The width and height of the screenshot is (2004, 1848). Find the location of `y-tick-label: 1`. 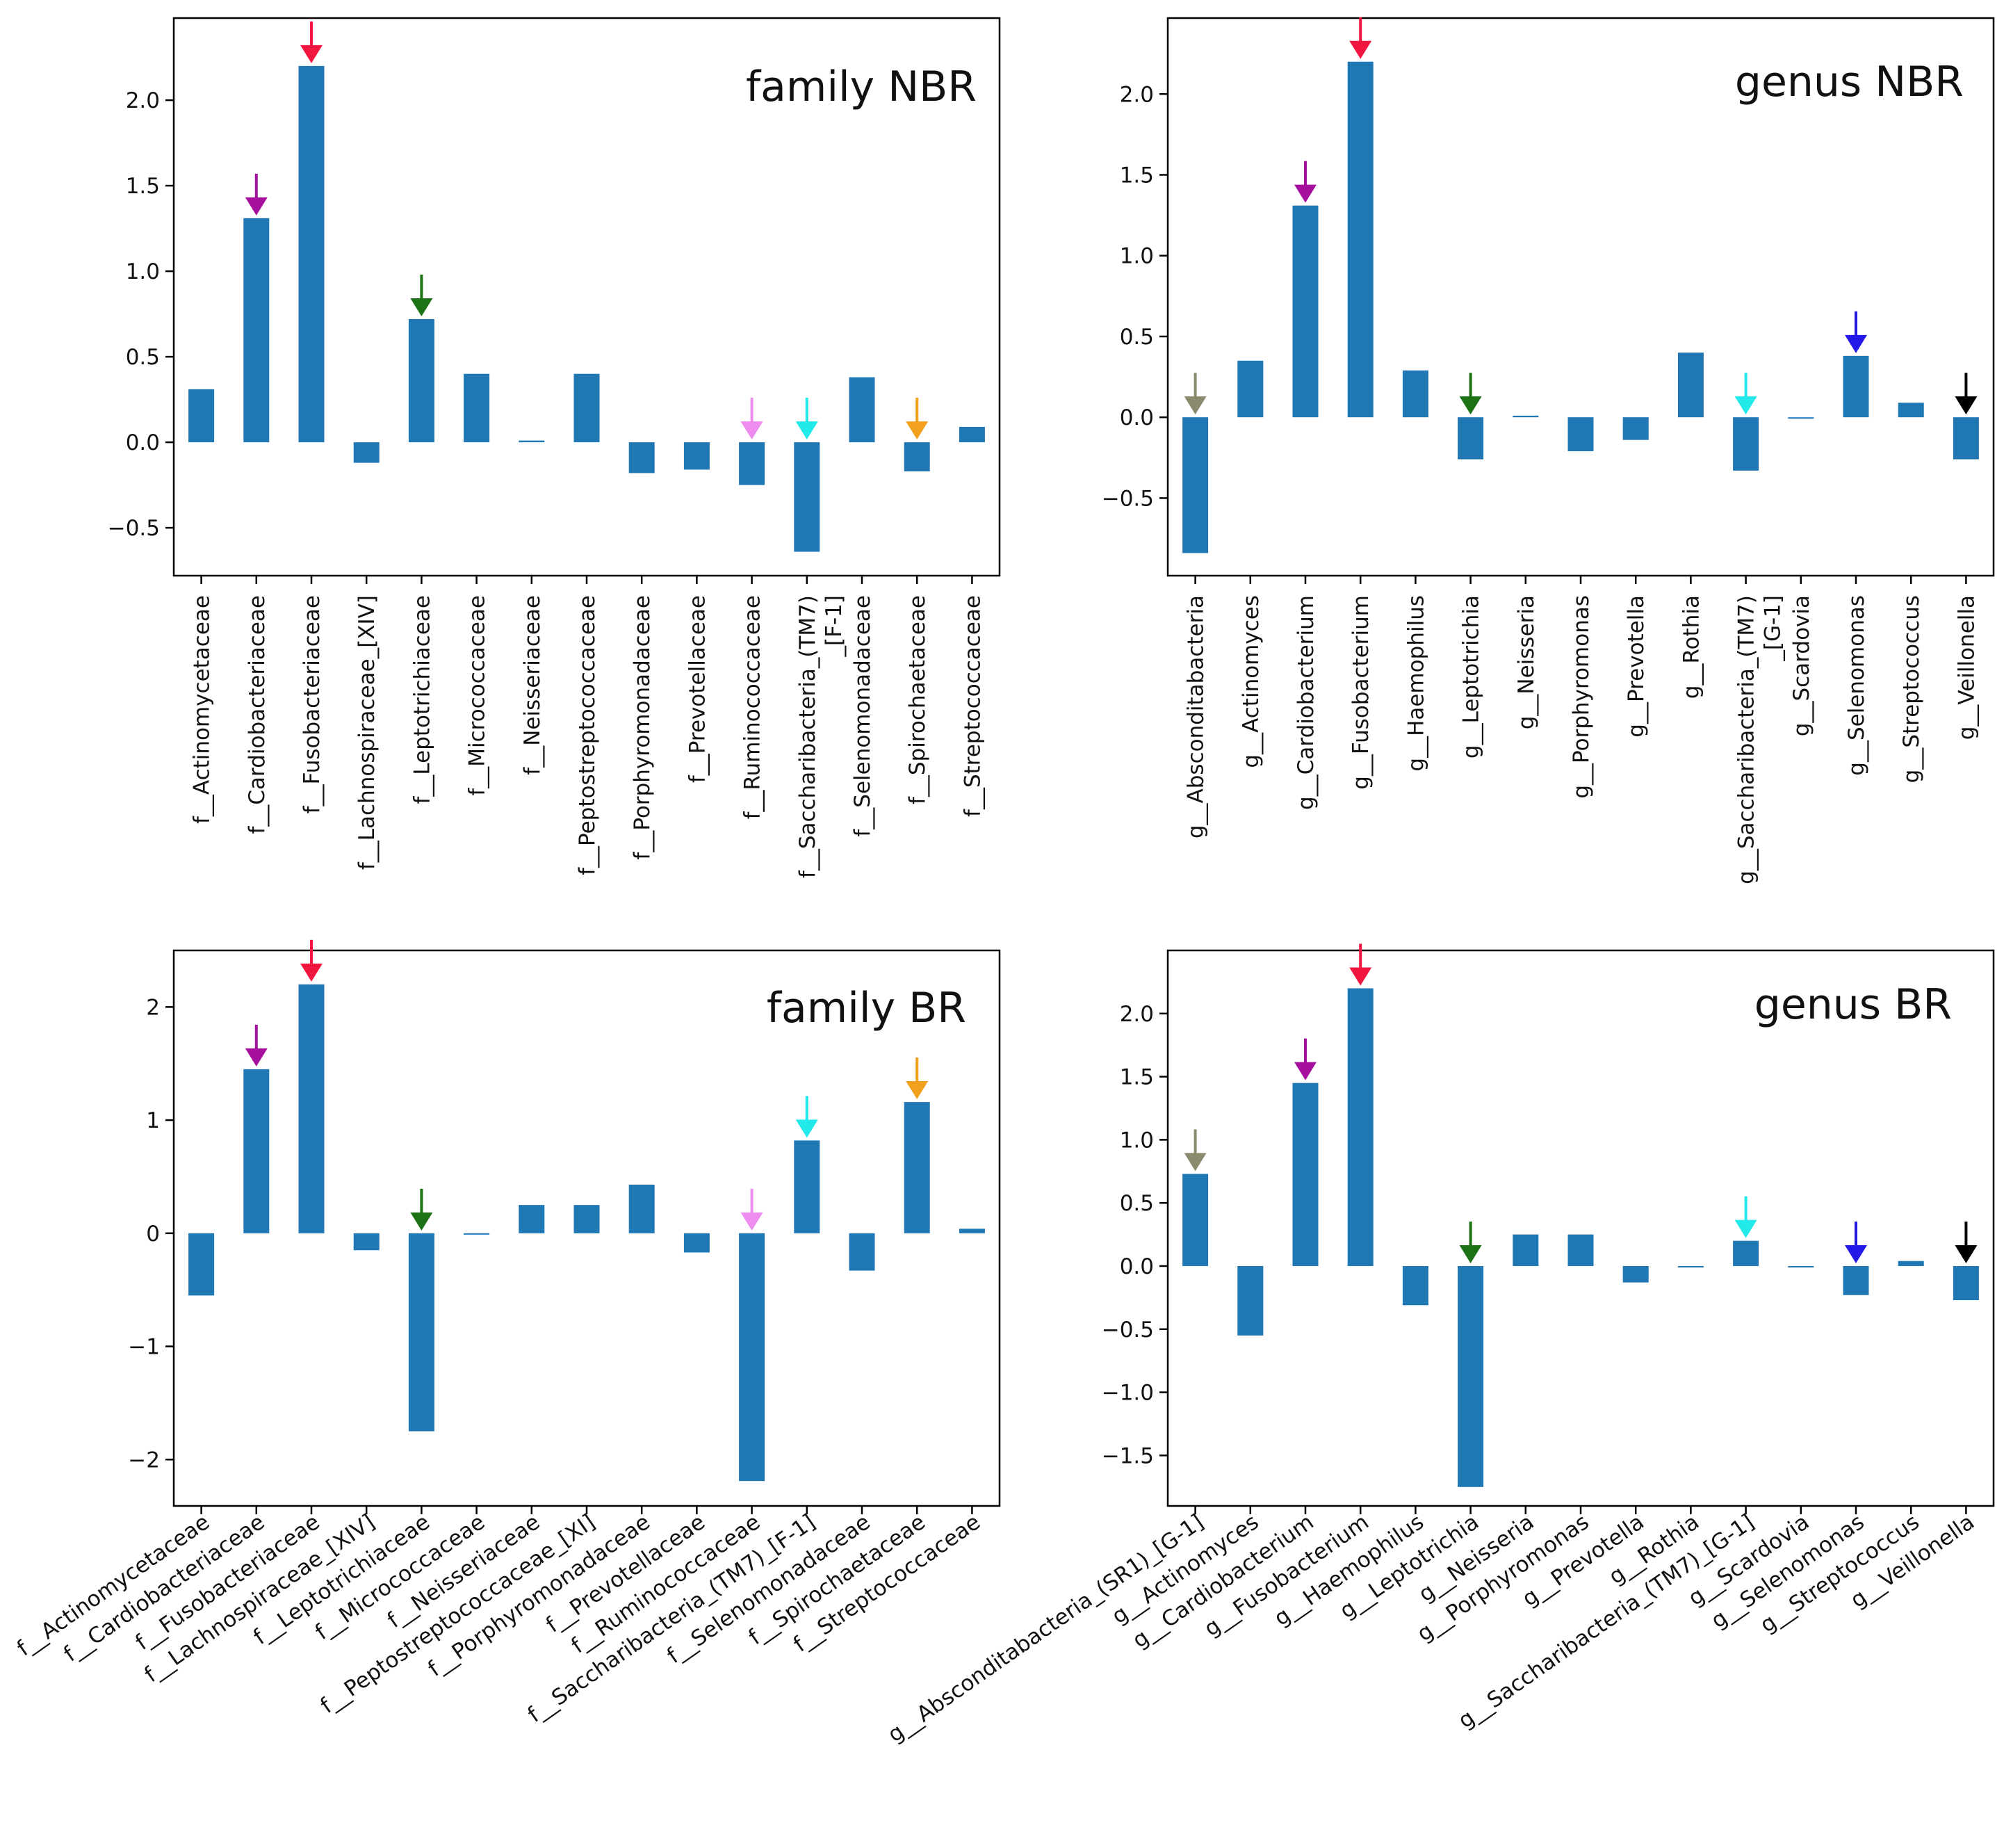

y-tick-label: 1 is located at coordinates (153, 1120).